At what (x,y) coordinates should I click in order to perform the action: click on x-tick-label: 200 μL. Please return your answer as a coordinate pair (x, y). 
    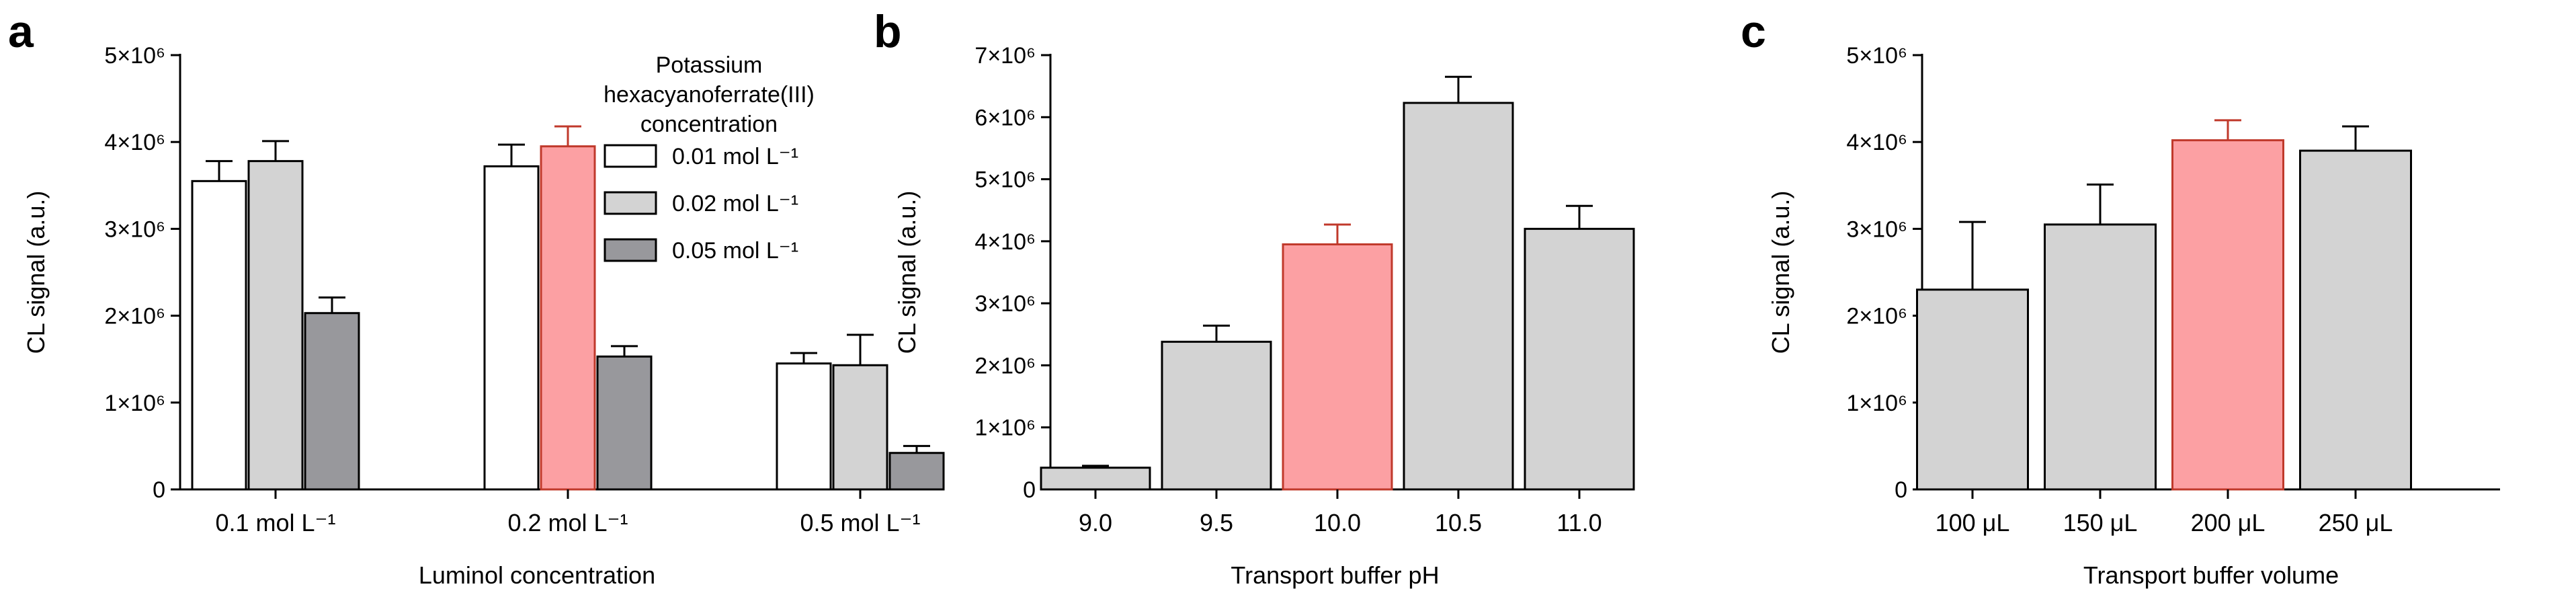
    Looking at the image, I should click on (2228, 523).